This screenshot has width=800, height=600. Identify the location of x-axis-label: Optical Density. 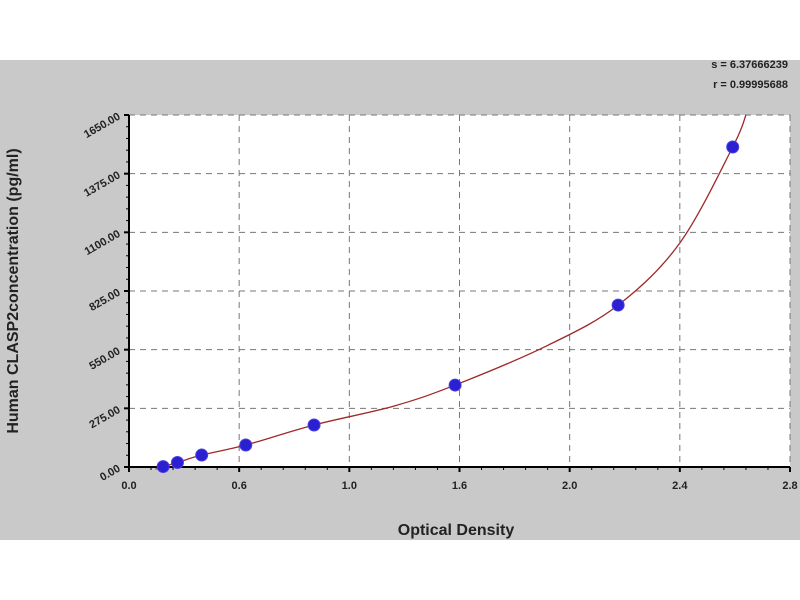
(456, 530).